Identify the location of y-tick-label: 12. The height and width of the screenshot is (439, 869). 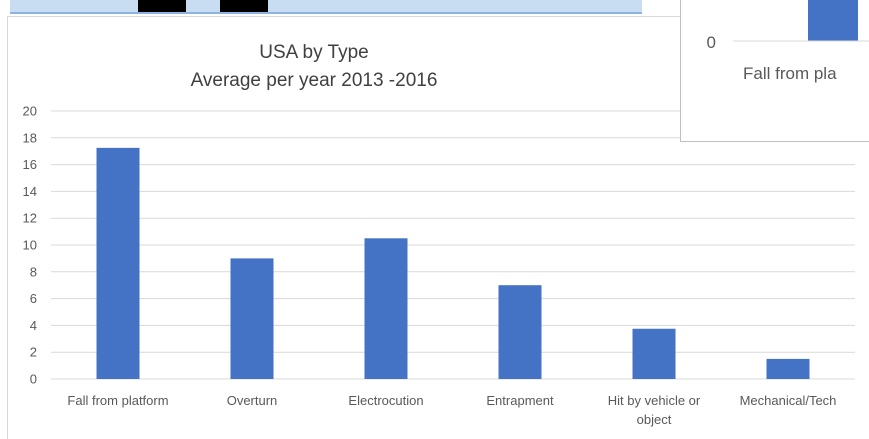
(30, 218).